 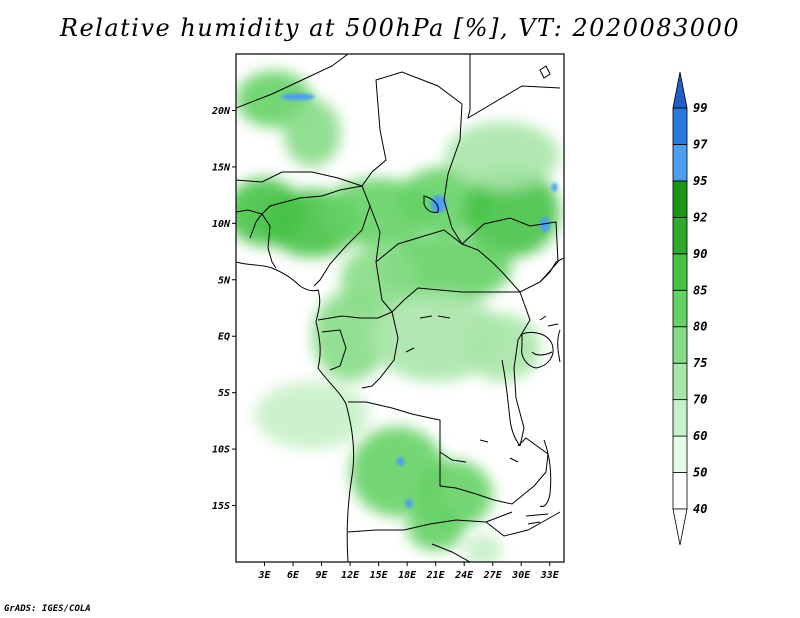 I want to click on border-mali-west, so click(x=249, y=212).